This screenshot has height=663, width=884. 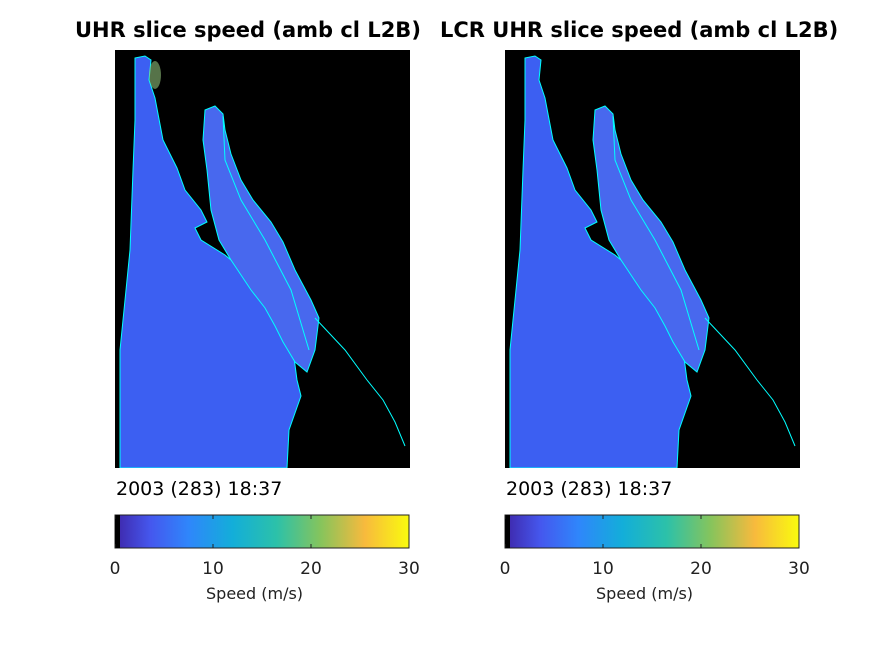 I want to click on high-speed-patch, so click(x=155, y=75).